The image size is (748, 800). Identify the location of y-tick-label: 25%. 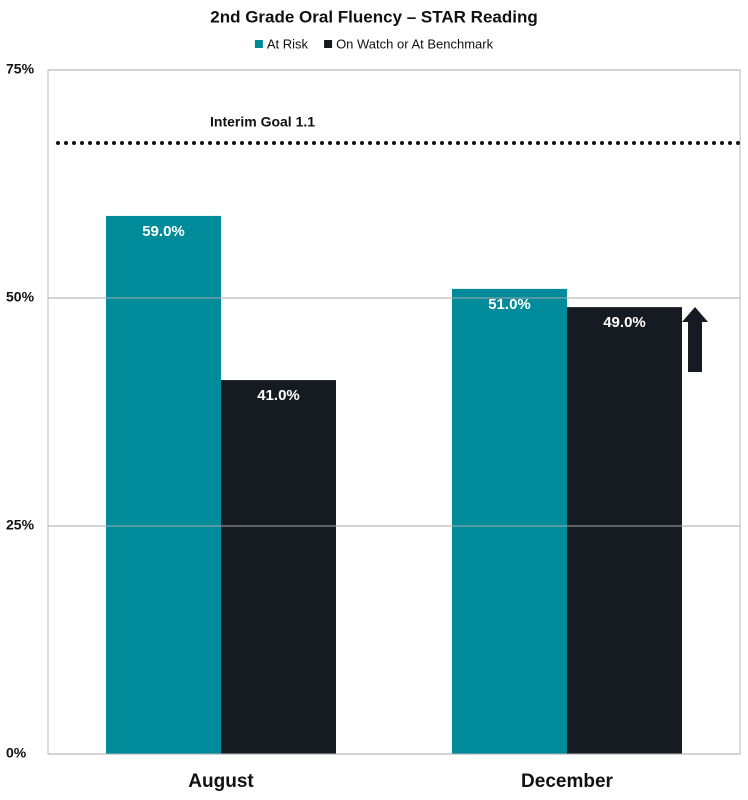
(20, 525).